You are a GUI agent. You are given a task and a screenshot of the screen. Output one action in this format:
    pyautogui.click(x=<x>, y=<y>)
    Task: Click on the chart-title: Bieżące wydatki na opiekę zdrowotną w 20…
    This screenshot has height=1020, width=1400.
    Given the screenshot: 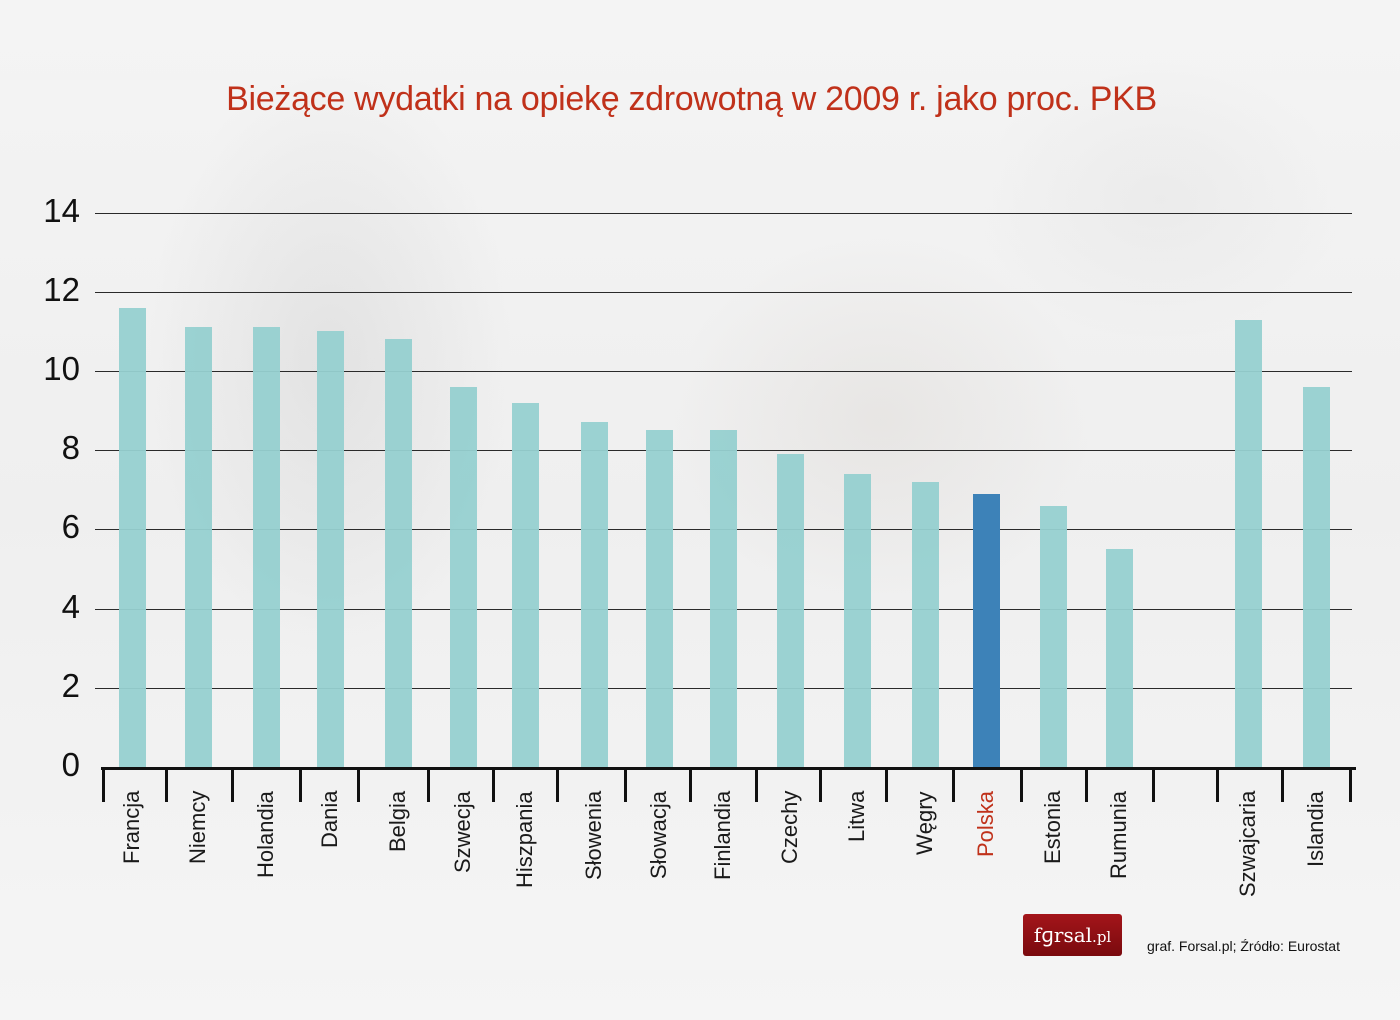 What is the action you would take?
    pyautogui.click(x=691, y=99)
    